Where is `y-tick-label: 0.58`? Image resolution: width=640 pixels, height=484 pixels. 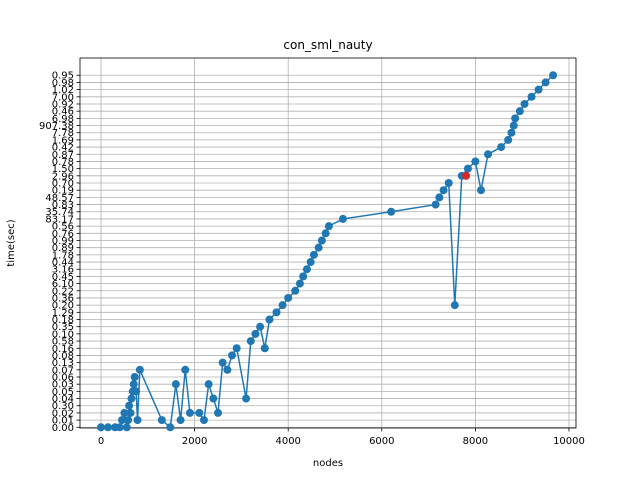
y-tick-label: 0.58 is located at coordinates (63, 342).